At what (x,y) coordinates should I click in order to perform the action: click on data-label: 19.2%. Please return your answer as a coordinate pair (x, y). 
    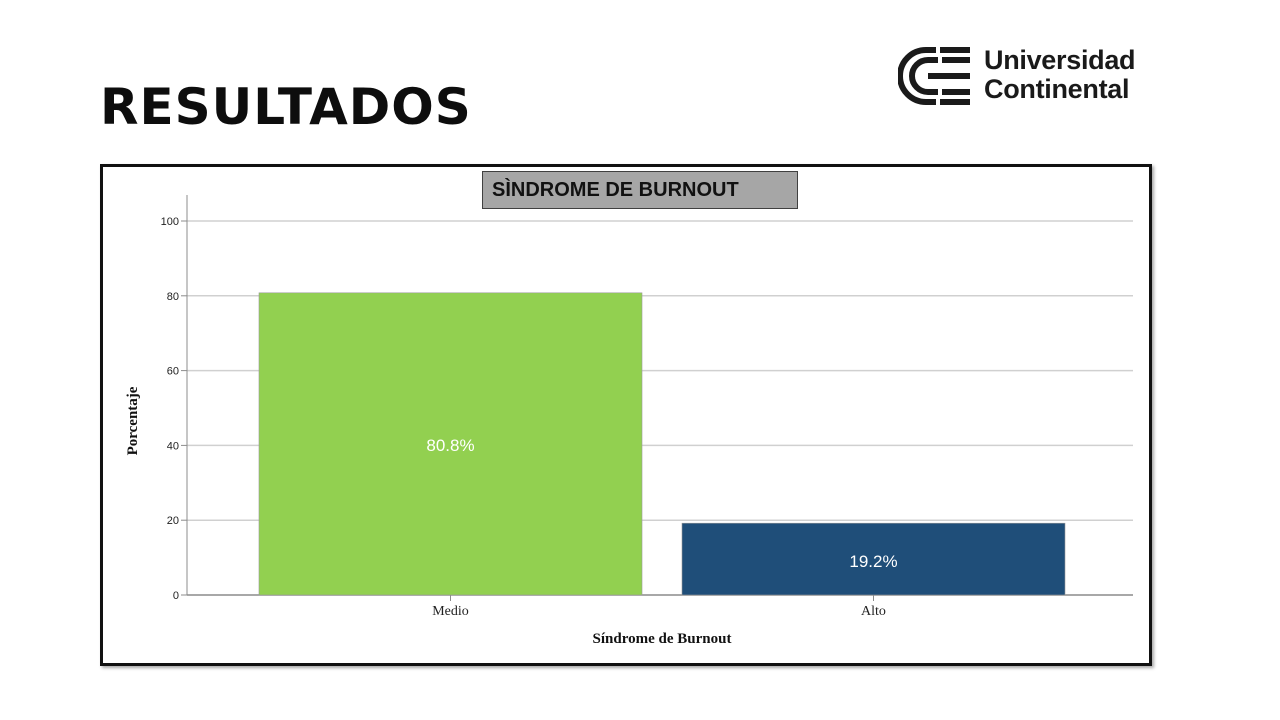
    Looking at the image, I should click on (873, 561).